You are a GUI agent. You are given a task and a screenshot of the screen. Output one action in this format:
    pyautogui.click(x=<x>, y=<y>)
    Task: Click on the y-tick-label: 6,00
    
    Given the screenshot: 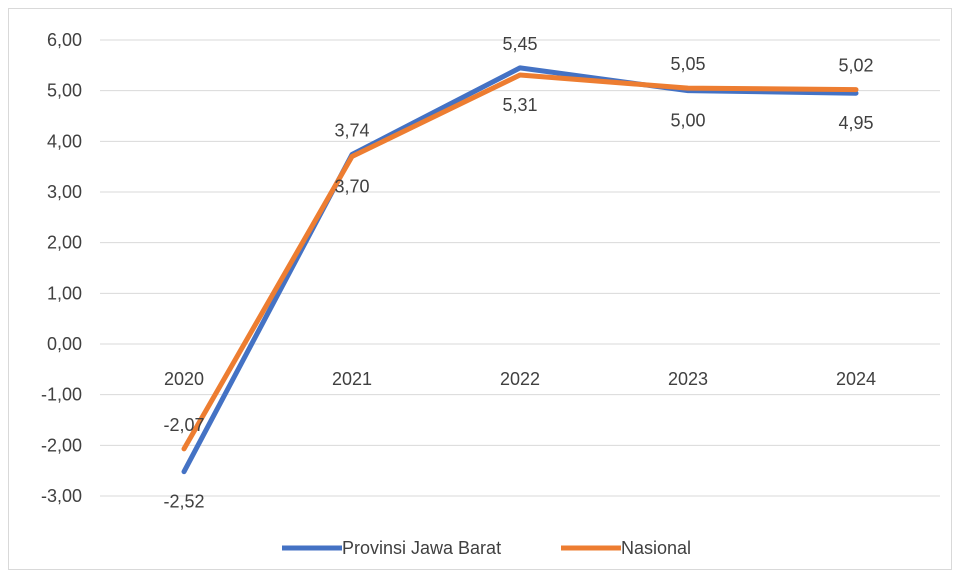 What is the action you would take?
    pyautogui.click(x=64, y=40)
    